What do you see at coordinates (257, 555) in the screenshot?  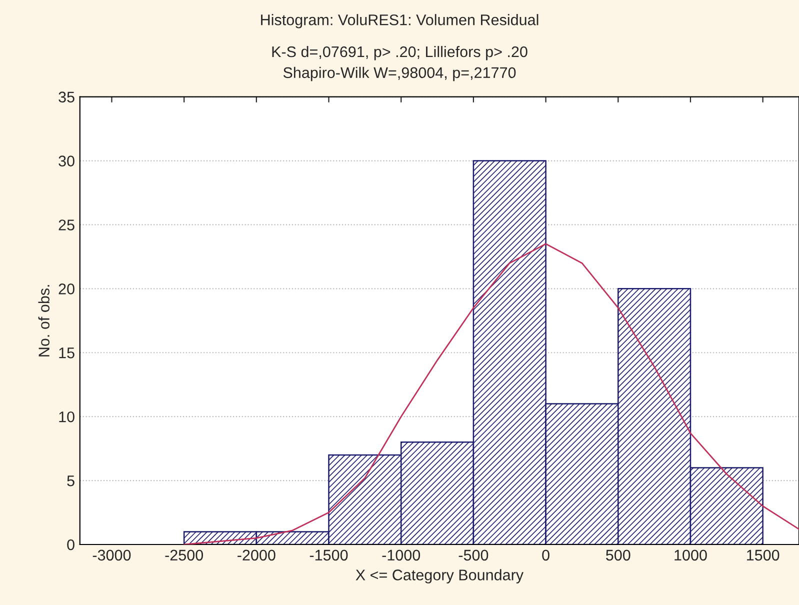 I see `x-tick-label: -2000` at bounding box center [257, 555].